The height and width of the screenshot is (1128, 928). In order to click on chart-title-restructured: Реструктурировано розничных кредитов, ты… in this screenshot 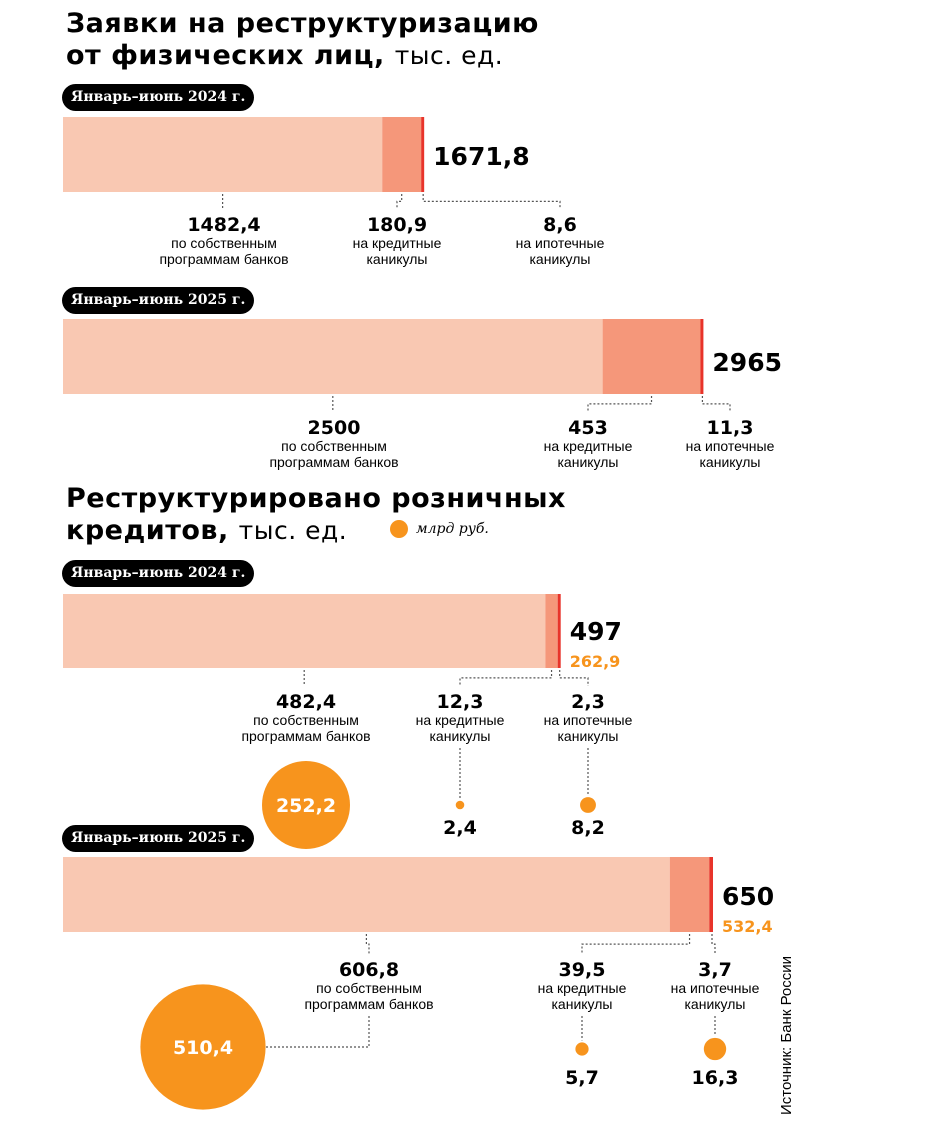, I will do `click(316, 515)`.